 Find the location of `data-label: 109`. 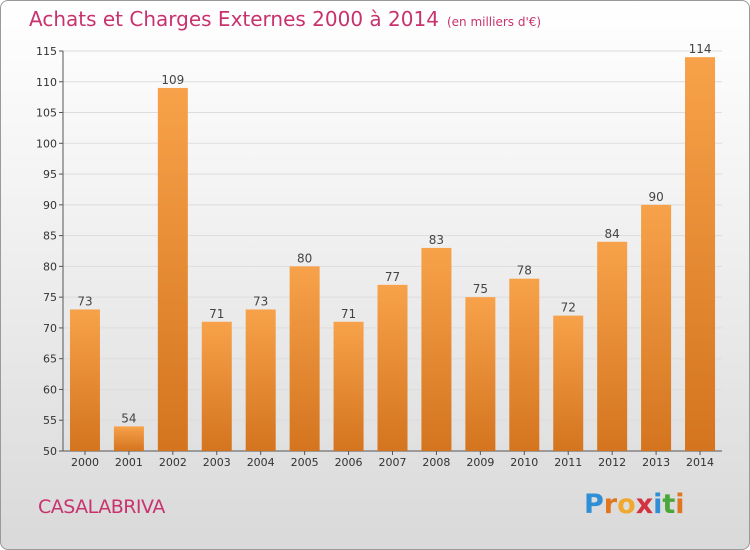

data-label: 109 is located at coordinates (172, 80).